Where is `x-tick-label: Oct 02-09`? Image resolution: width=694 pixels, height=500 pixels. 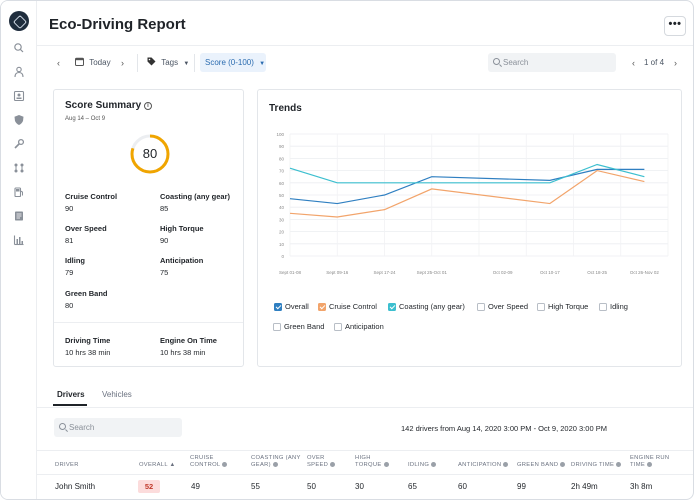 x-tick-label: Oct 02-09 is located at coordinates (503, 272).